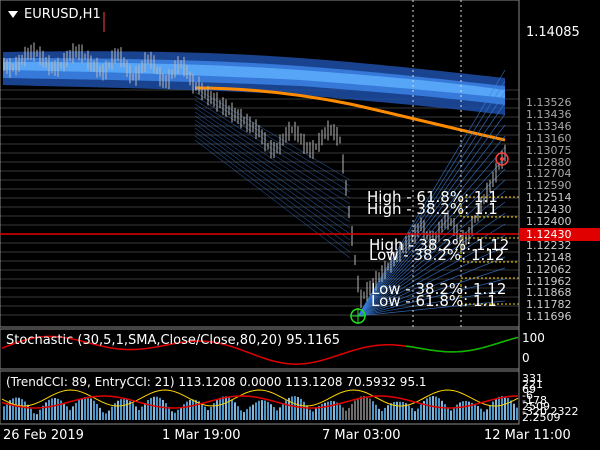 This screenshot has height=450, width=600. What do you see at coordinates (549, 150) in the screenshot?
I see `price-level-label: 1.13075` at bounding box center [549, 150].